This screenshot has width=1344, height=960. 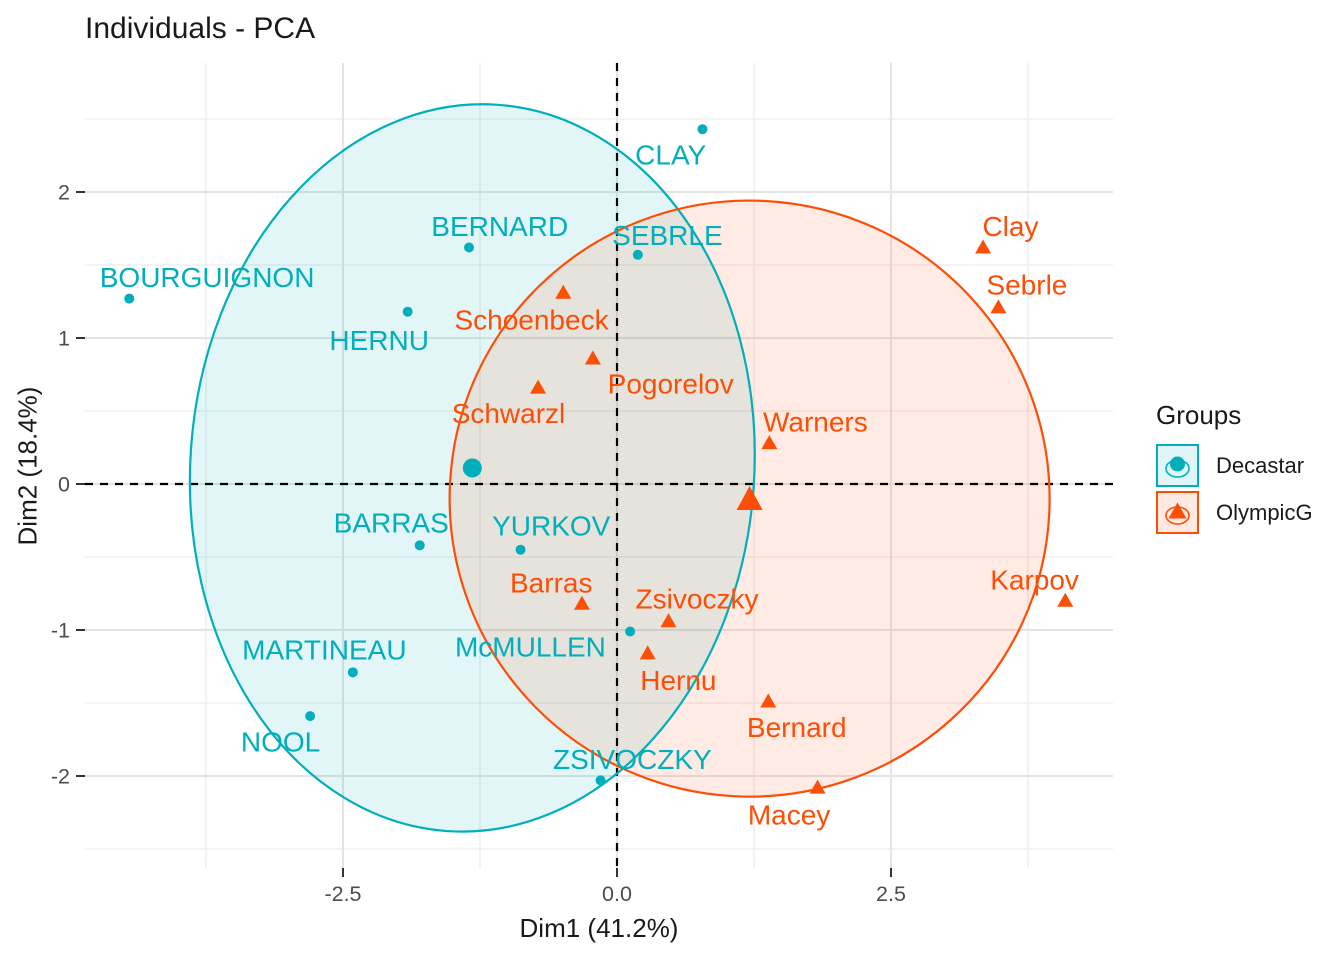 I want to click on centroid-olympicg, so click(x=749, y=498).